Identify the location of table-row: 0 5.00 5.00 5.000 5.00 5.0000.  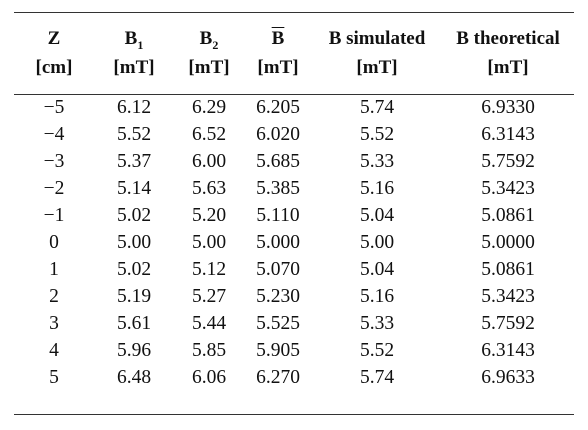
(294, 242).